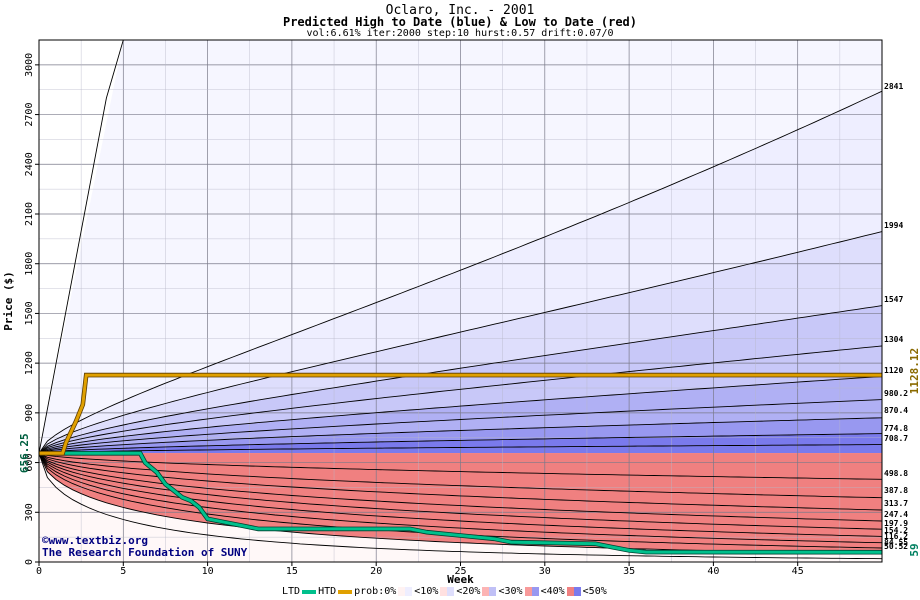 This screenshot has width=920, height=600. Describe the element at coordinates (292, 571) in the screenshot. I see `x-tick-label-15: 15` at that location.